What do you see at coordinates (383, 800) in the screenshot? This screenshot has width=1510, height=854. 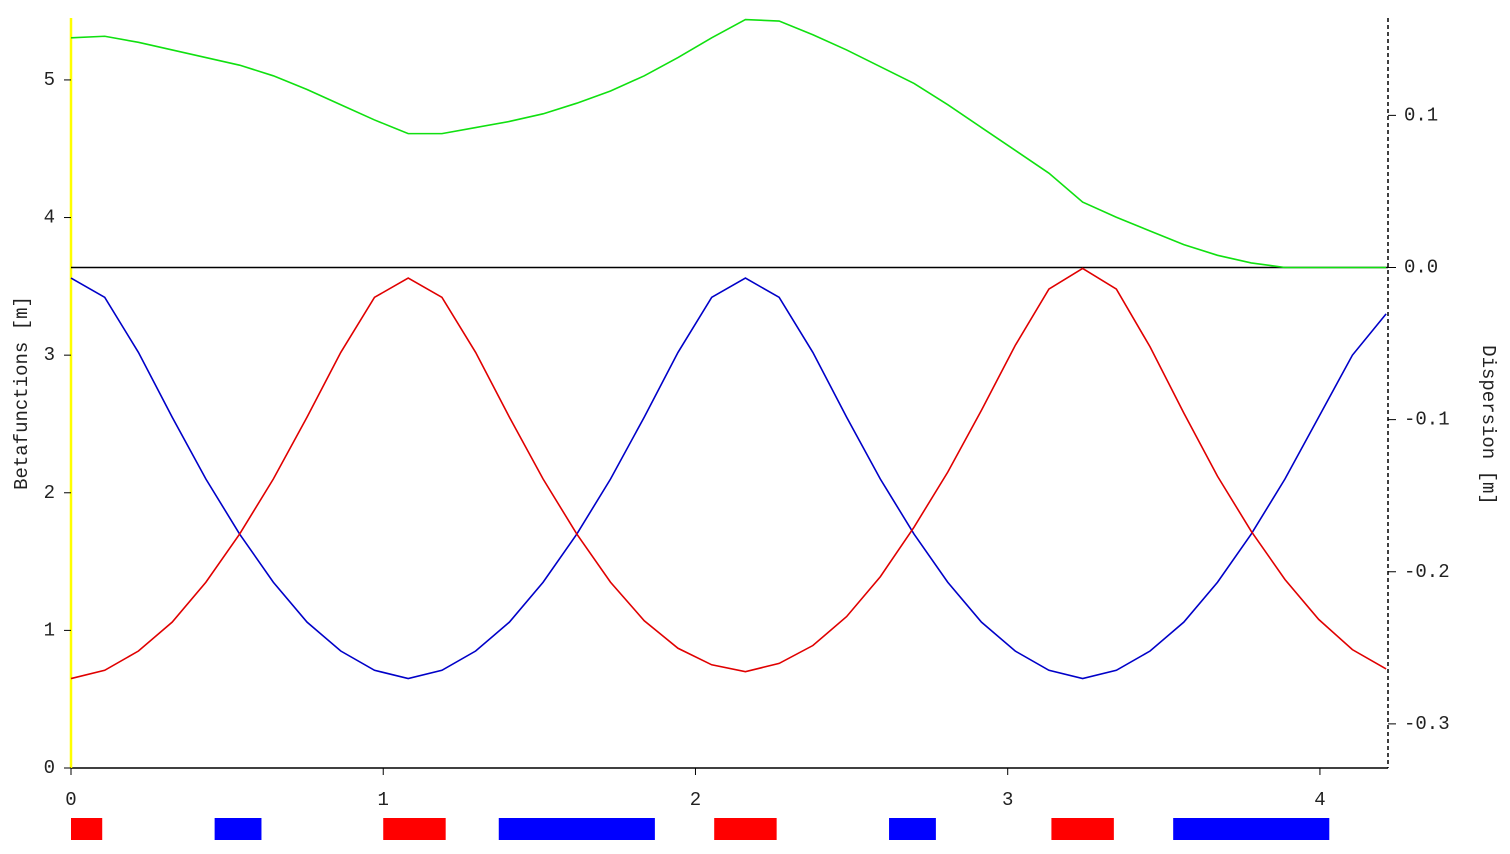 I see `x-tick-label: 1` at bounding box center [383, 800].